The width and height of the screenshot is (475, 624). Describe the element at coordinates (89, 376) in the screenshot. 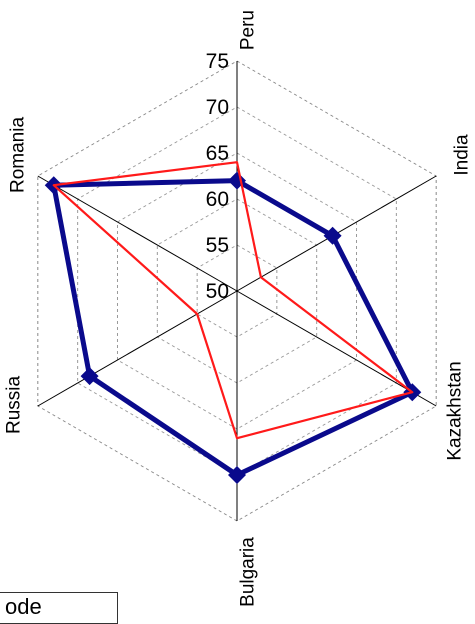

I see `series-point-russia` at that location.